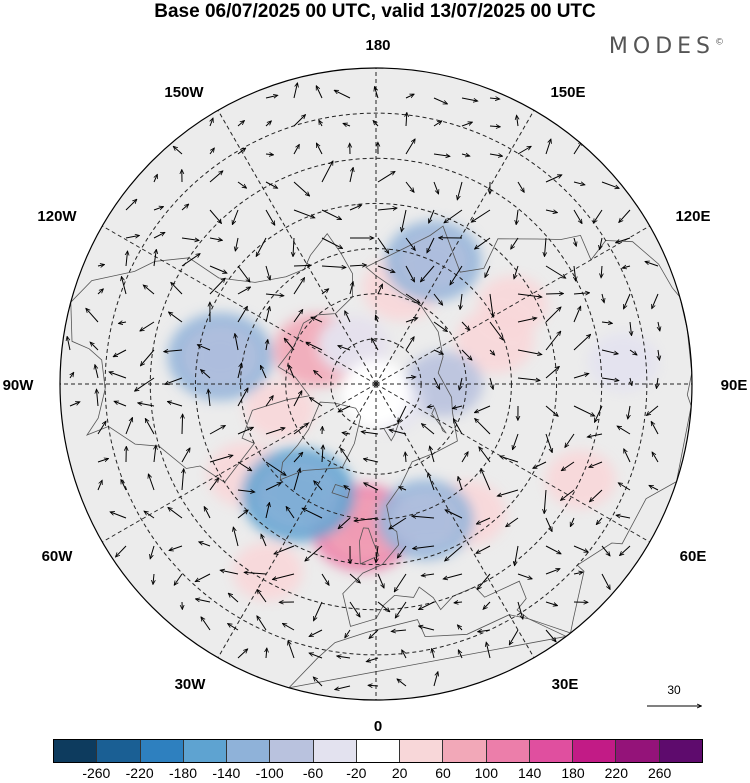 Image resolution: width=750 pixels, height=783 pixels. What do you see at coordinates (356, 773) in the screenshot?
I see `colorbar-tick-label: -20` at bounding box center [356, 773].